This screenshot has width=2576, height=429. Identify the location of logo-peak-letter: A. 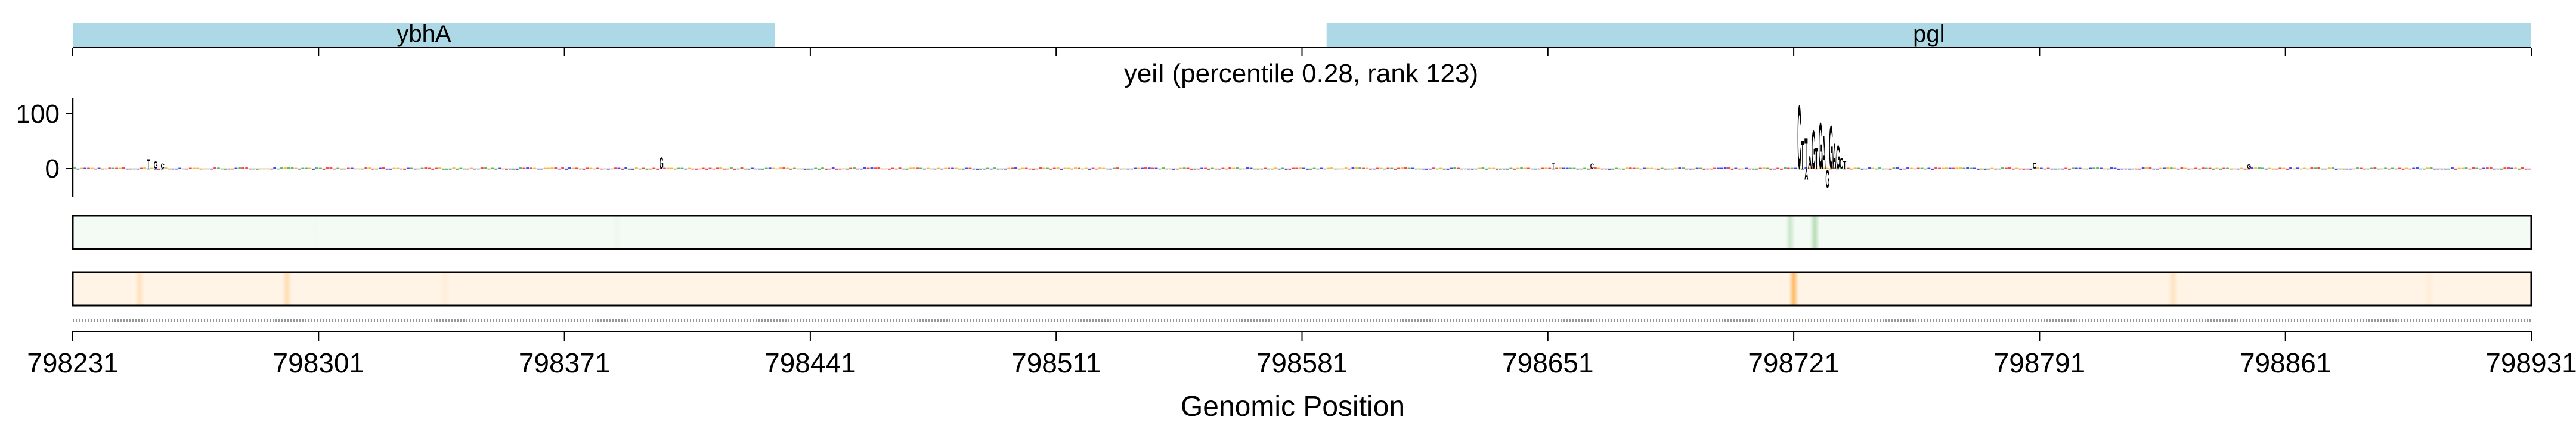
(1834, 156).